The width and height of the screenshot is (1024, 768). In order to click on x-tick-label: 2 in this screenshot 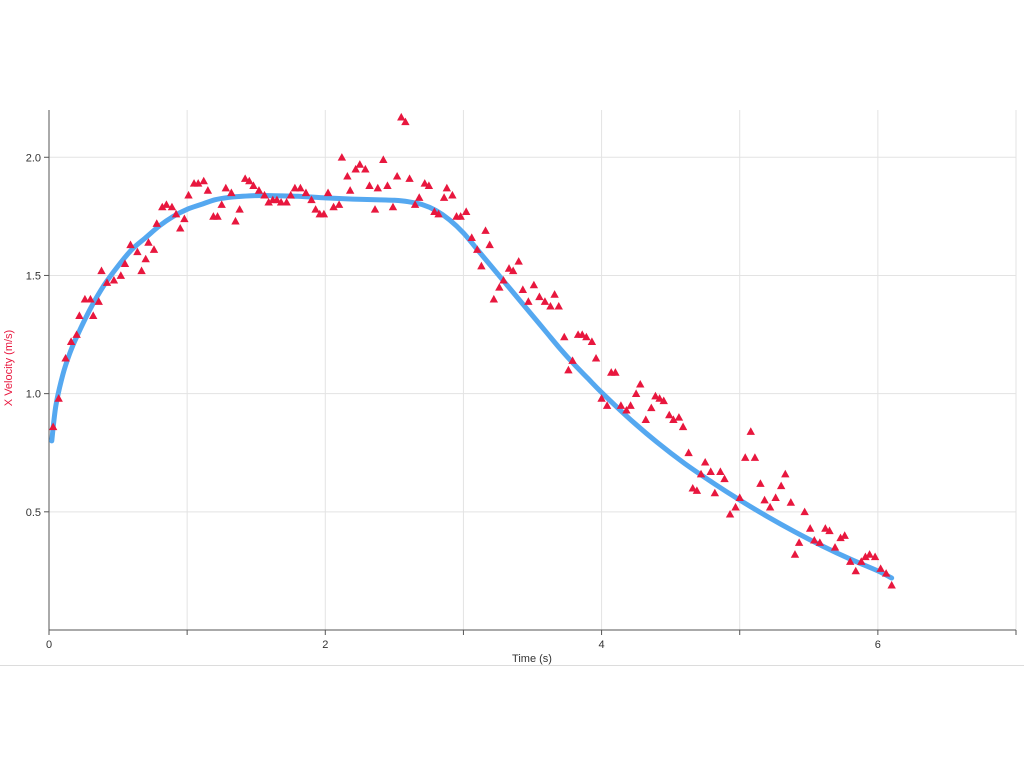, I will do `click(325, 645)`.